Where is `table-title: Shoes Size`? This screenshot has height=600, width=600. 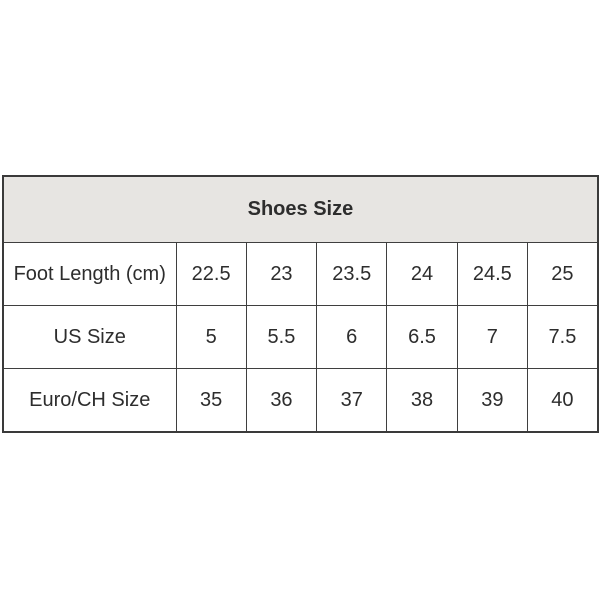
table-title: Shoes Size is located at coordinates (300, 209).